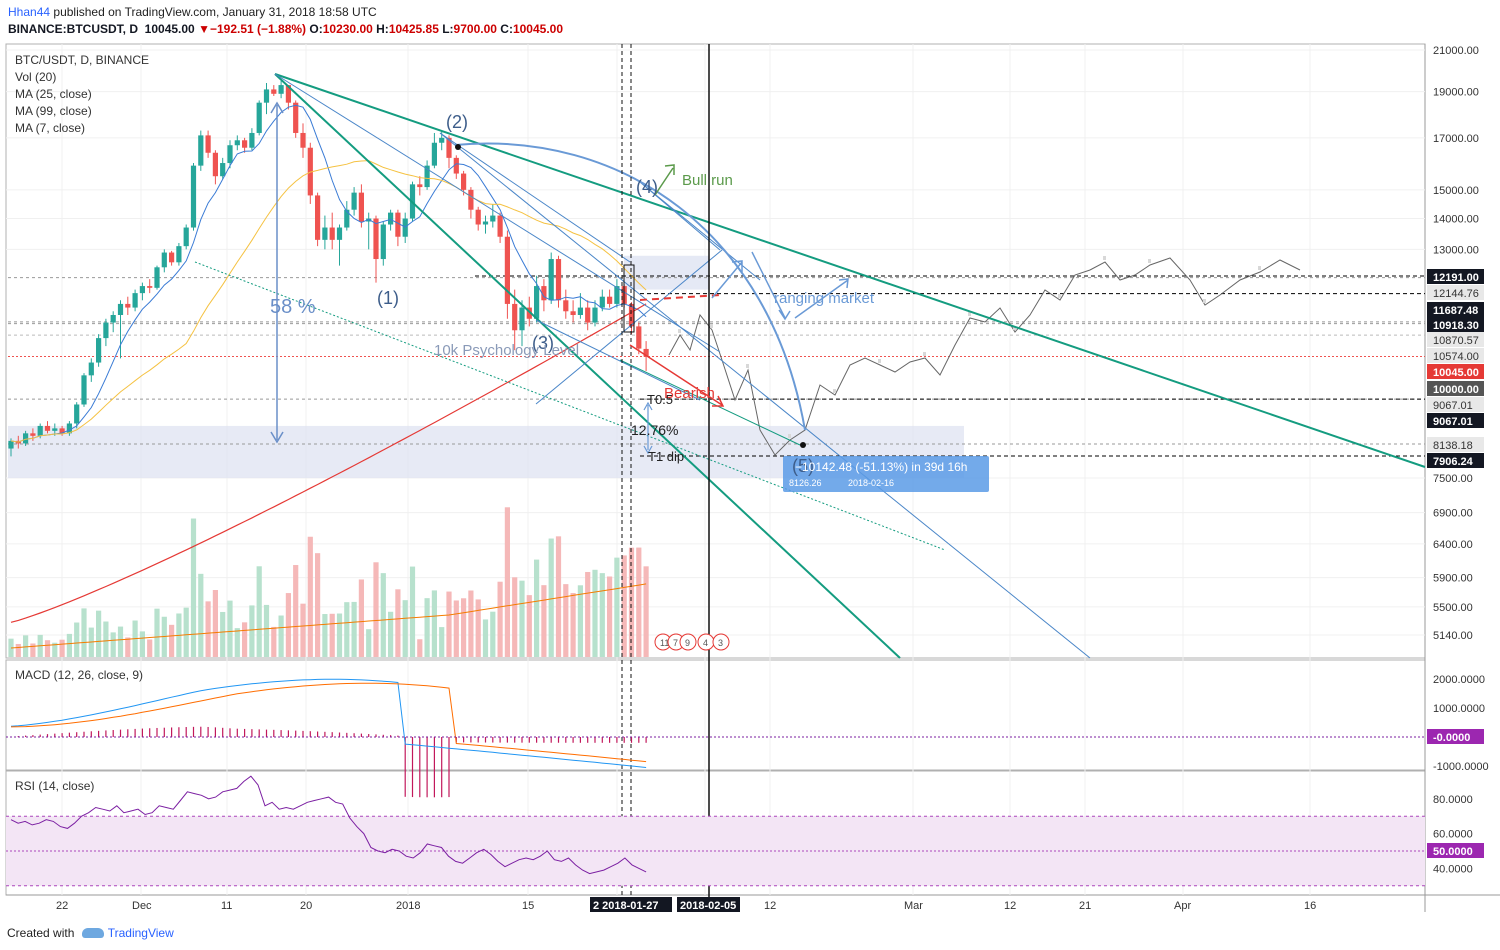 The height and width of the screenshot is (950, 1500). Describe the element at coordinates (204, 29) in the screenshot. I see `change-arrow-icon: ▼` at that location.